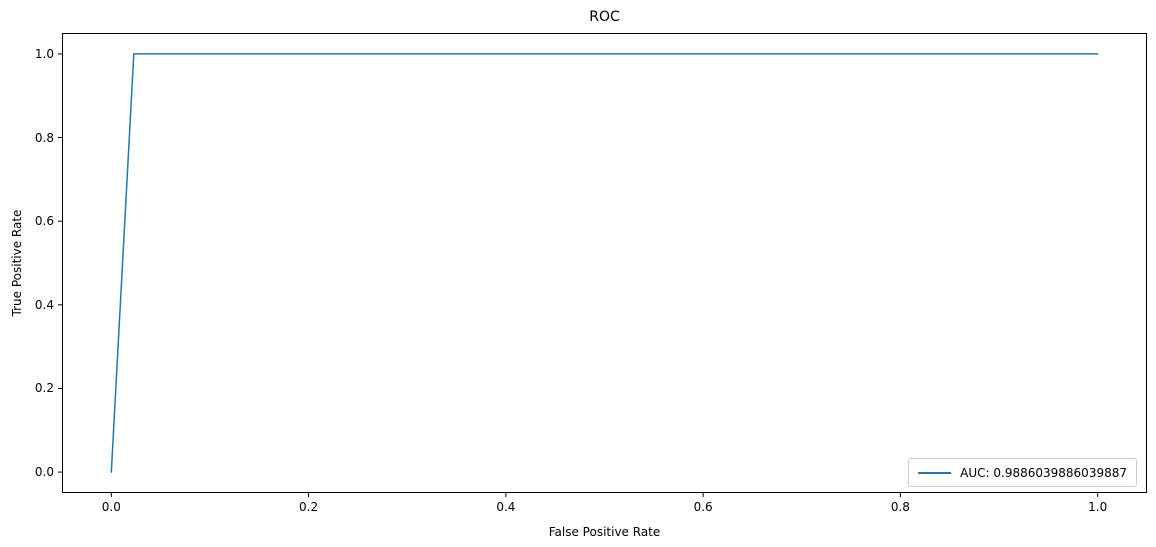 The width and height of the screenshot is (1156, 547). Describe the element at coordinates (604, 532) in the screenshot. I see `x-axis-label: False Positive Rate` at that location.